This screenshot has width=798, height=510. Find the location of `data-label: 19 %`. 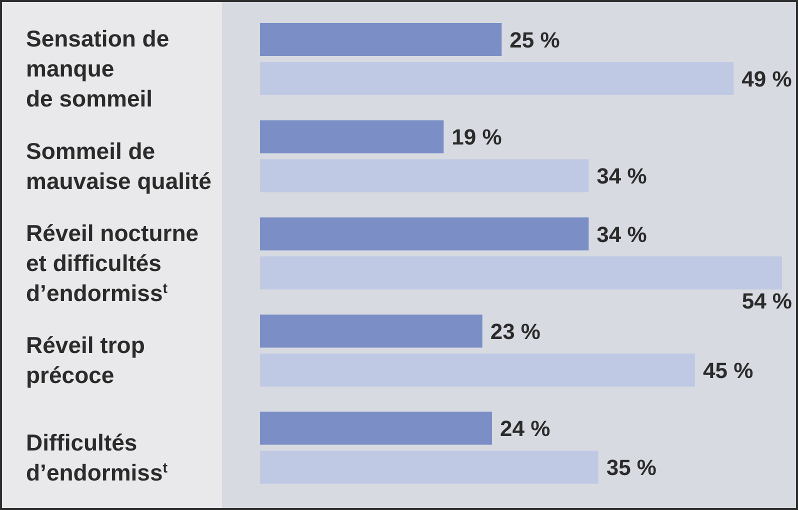

data-label: 19 % is located at coordinates (477, 137).